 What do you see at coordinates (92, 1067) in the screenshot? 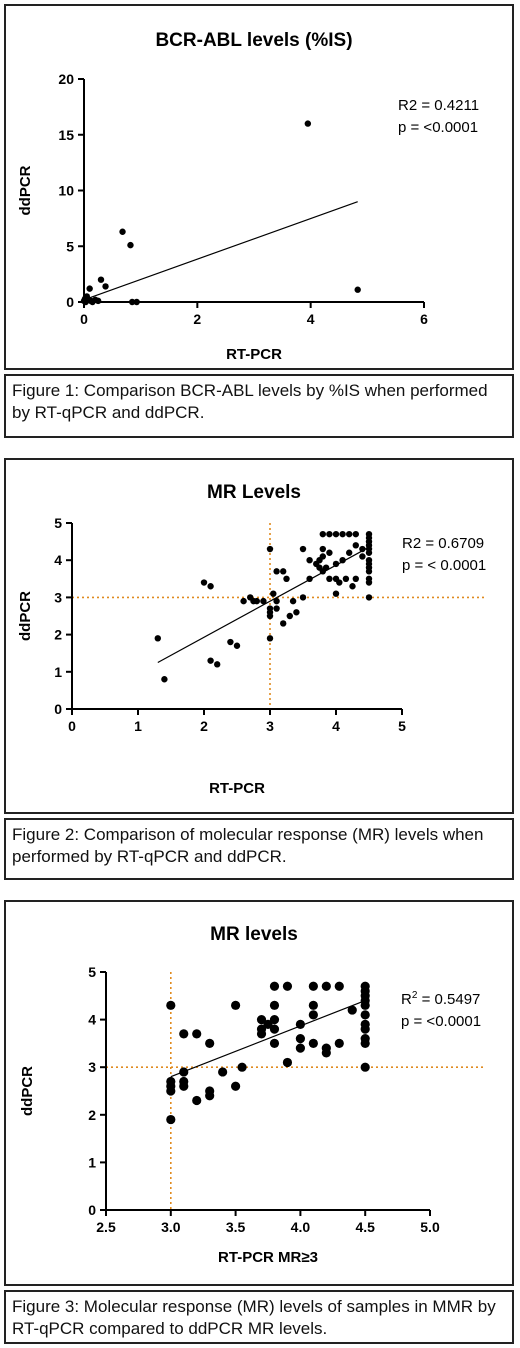
I see `y-tick-label: 3` at bounding box center [92, 1067].